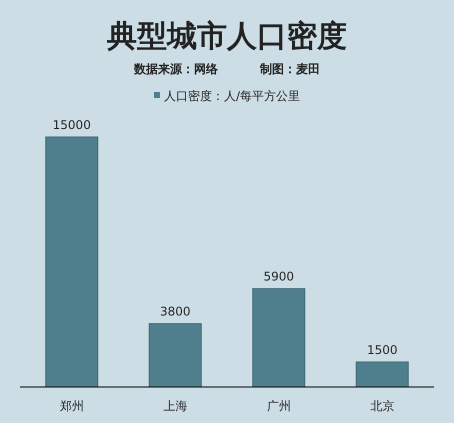 This screenshot has width=454, height=423. Describe the element at coordinates (382, 350) in the screenshot. I see `data-label: 1500` at that location.